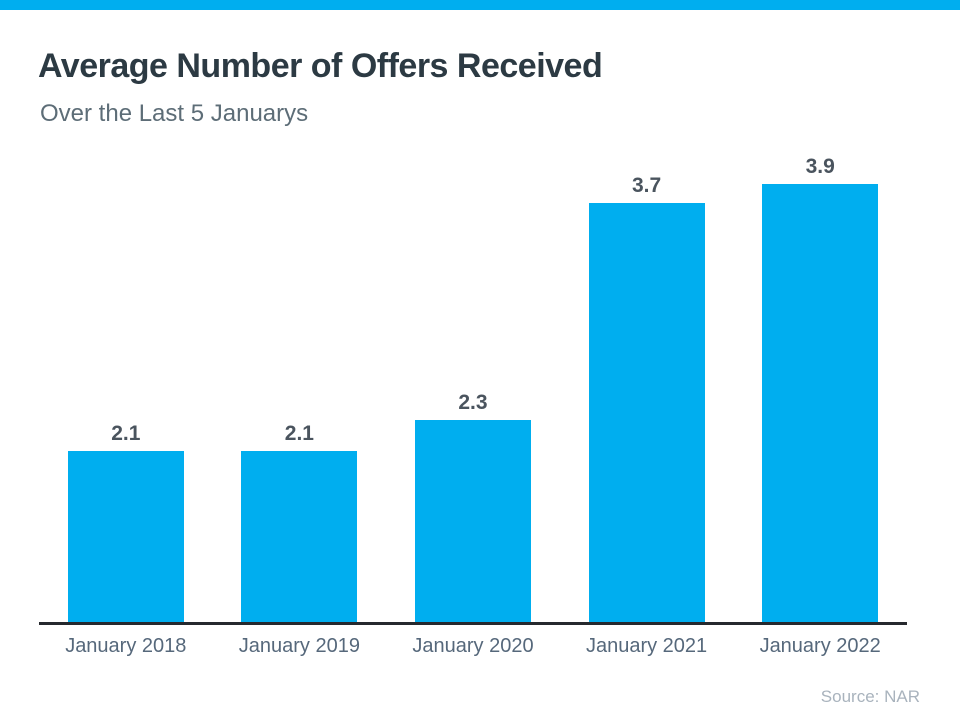 This screenshot has width=960, height=720. I want to click on bar-value-label: 3.7, so click(646, 185).